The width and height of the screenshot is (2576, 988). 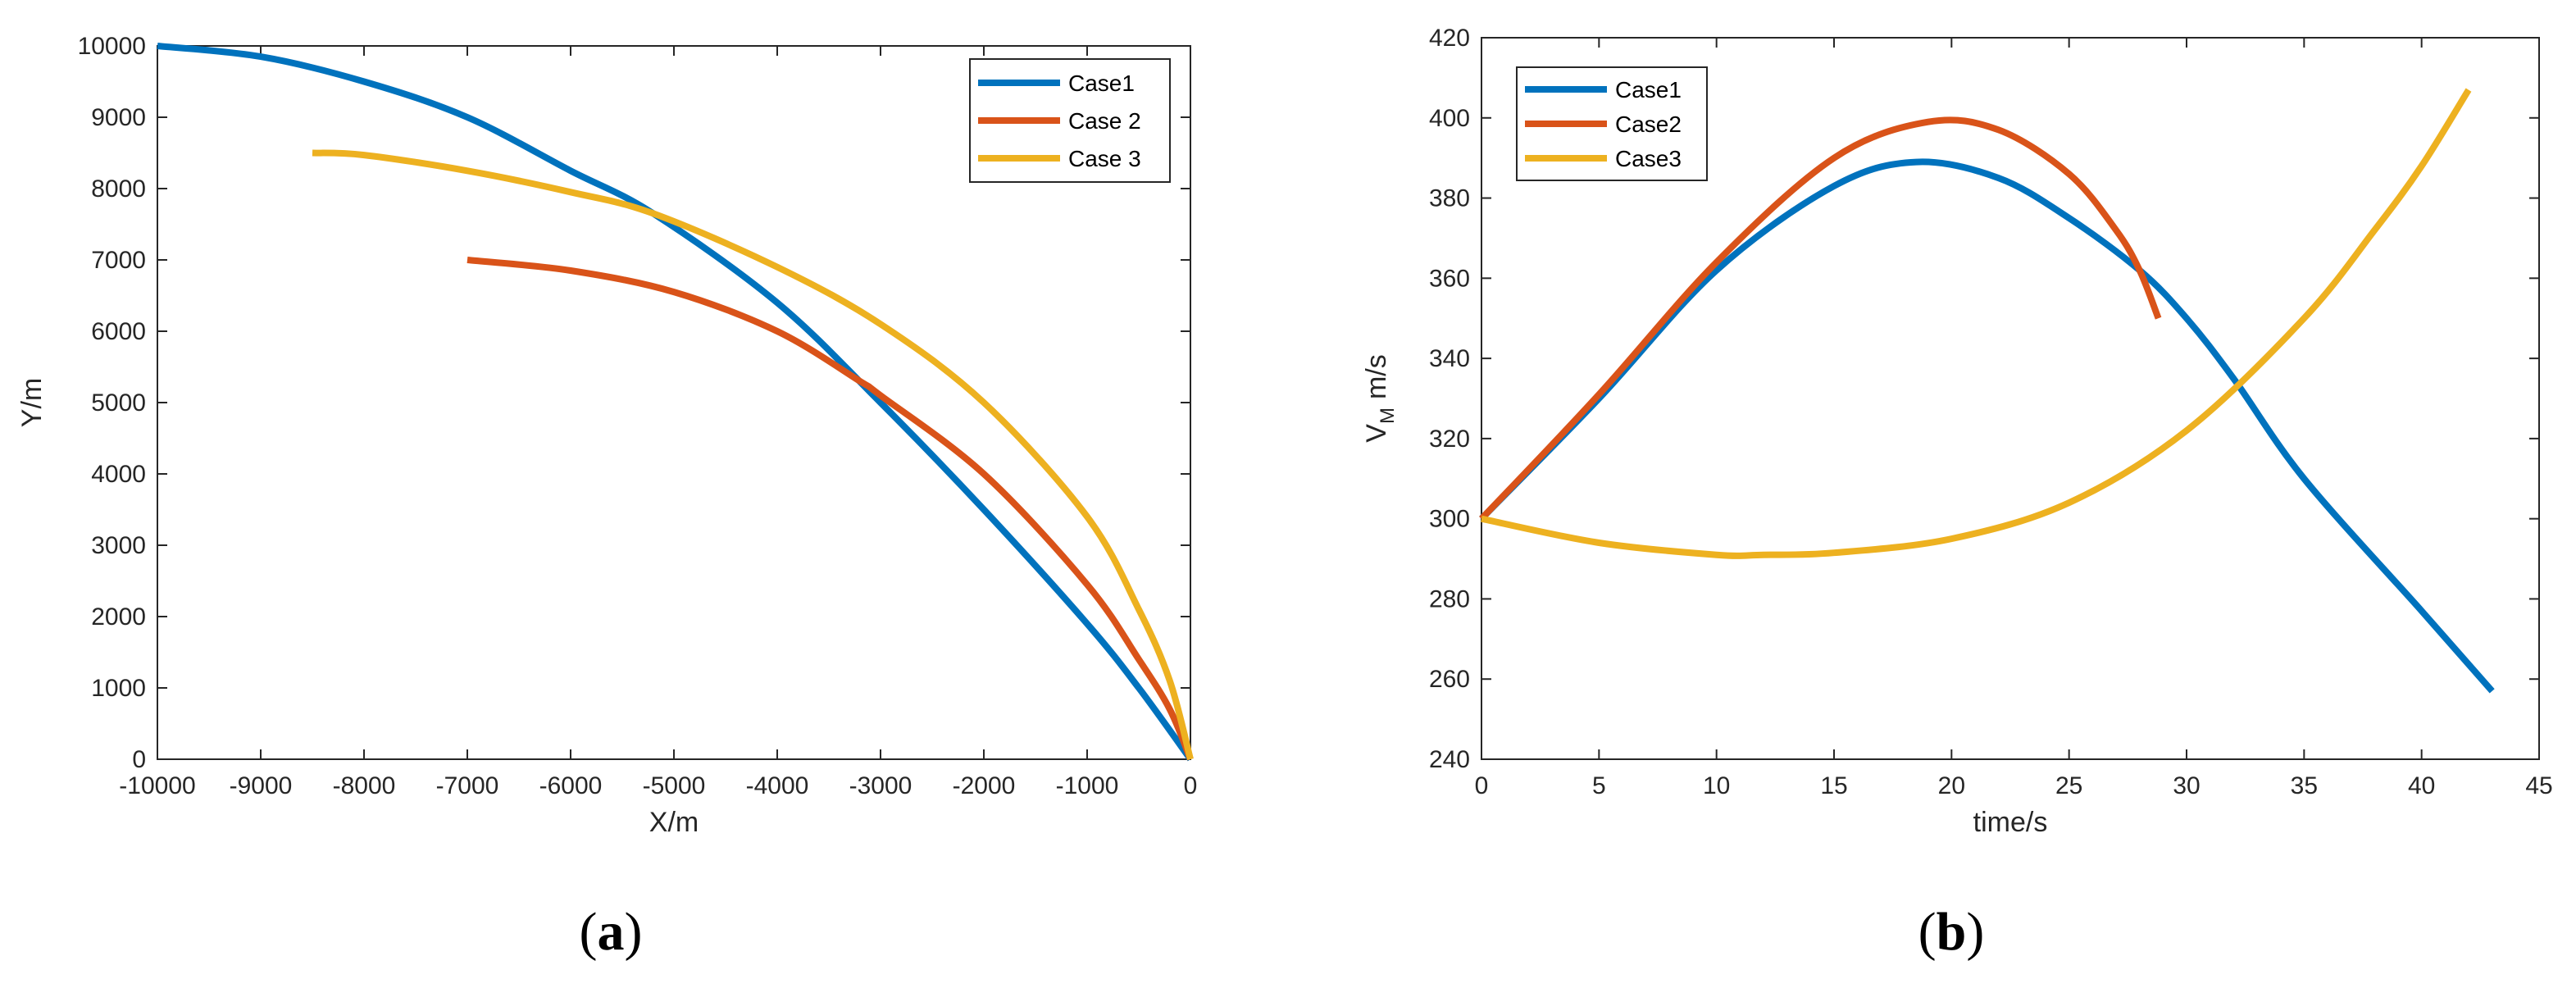 I want to click on y-tick-label: 3000, so click(x=118, y=545).